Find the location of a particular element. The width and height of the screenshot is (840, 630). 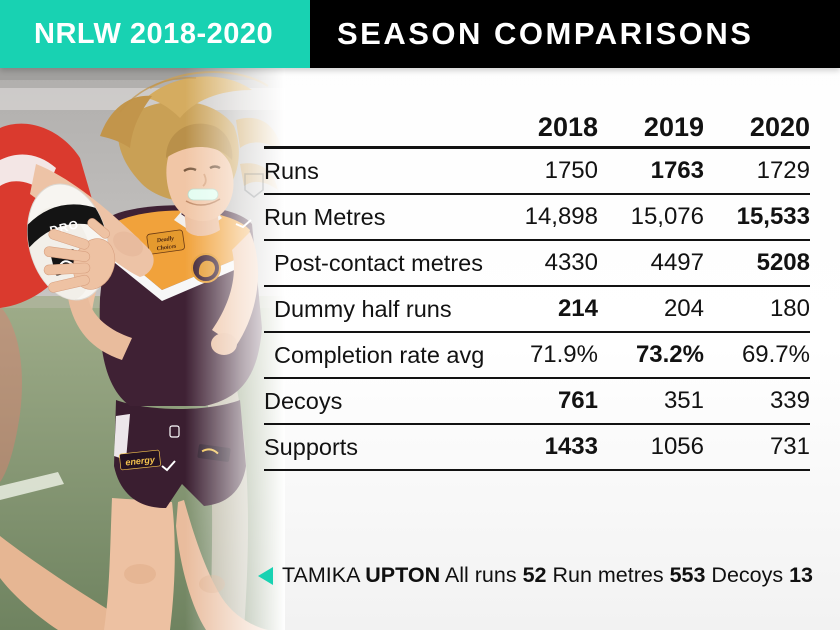

stat-value-2018: 14,898 is located at coordinates (561, 216).